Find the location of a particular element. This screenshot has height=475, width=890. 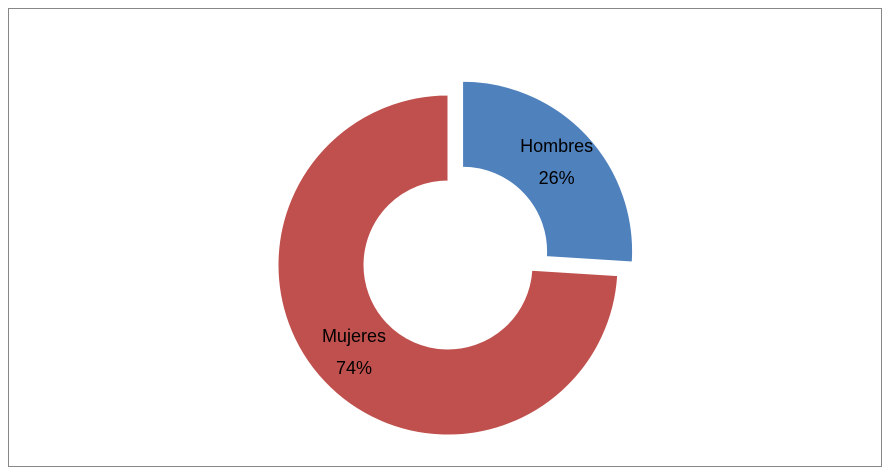

segment-category-label: Hombres is located at coordinates (556, 146).